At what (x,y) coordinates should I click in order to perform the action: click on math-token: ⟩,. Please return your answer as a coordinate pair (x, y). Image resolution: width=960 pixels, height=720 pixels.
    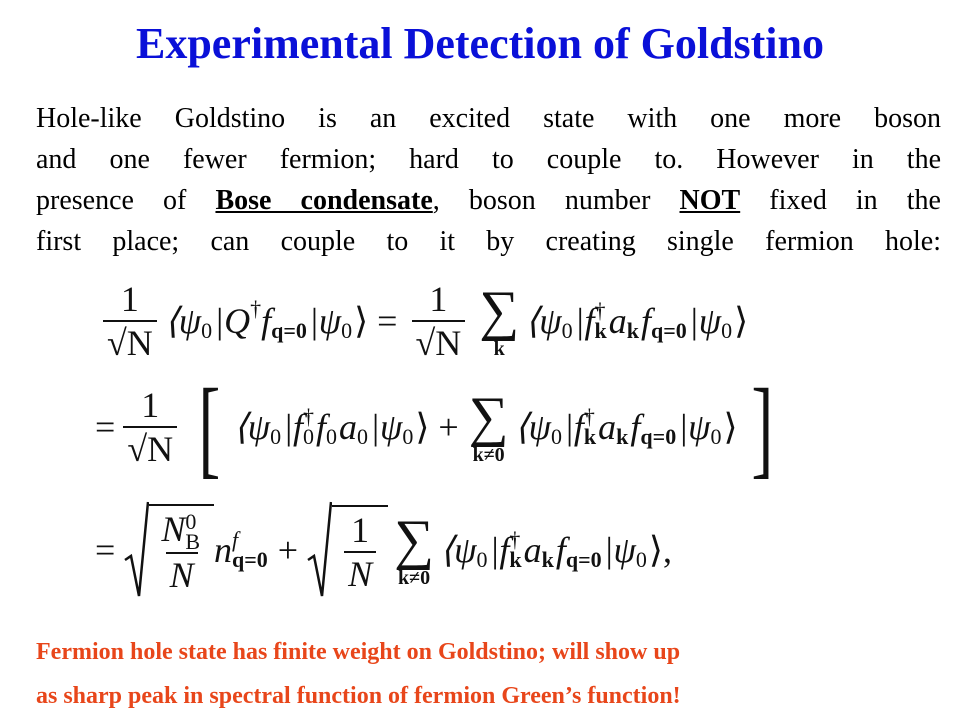
    Looking at the image, I should click on (660, 550).